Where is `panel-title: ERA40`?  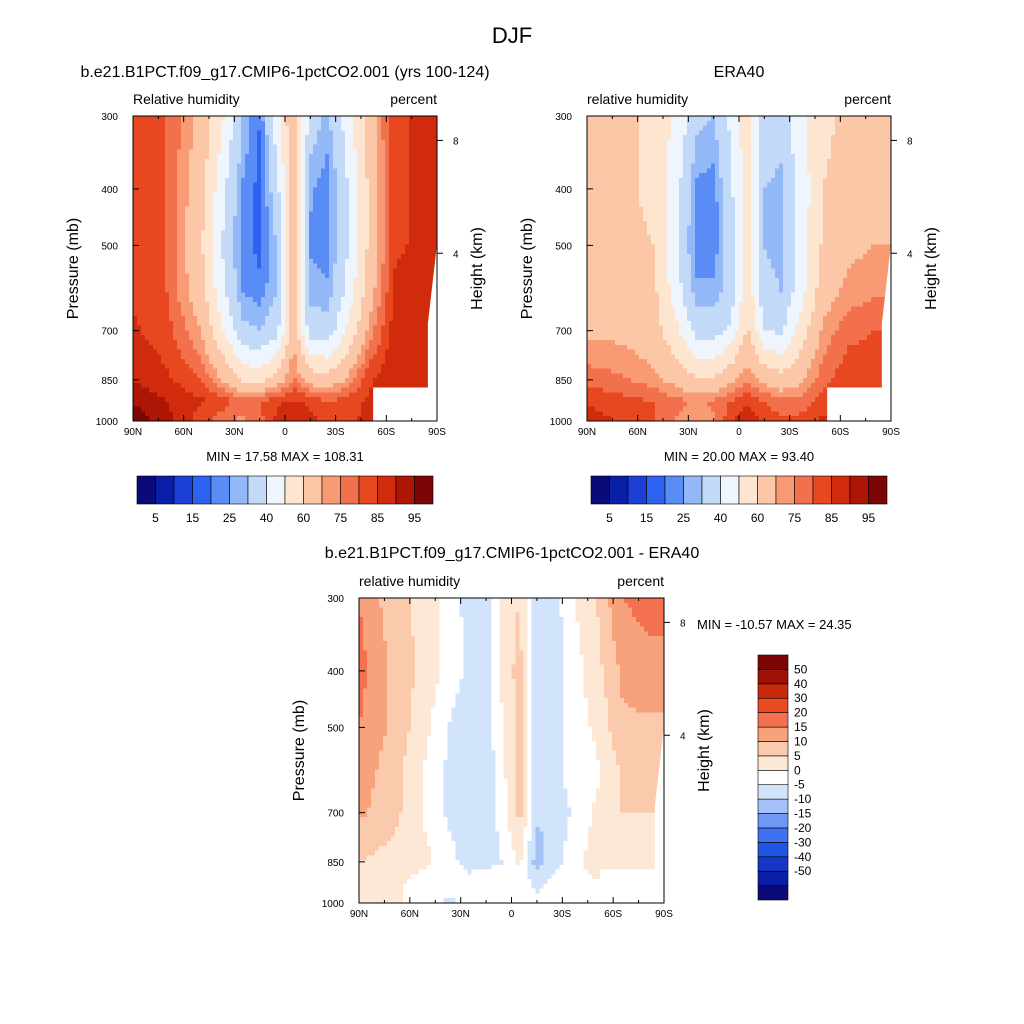 panel-title: ERA40 is located at coordinates (739, 72).